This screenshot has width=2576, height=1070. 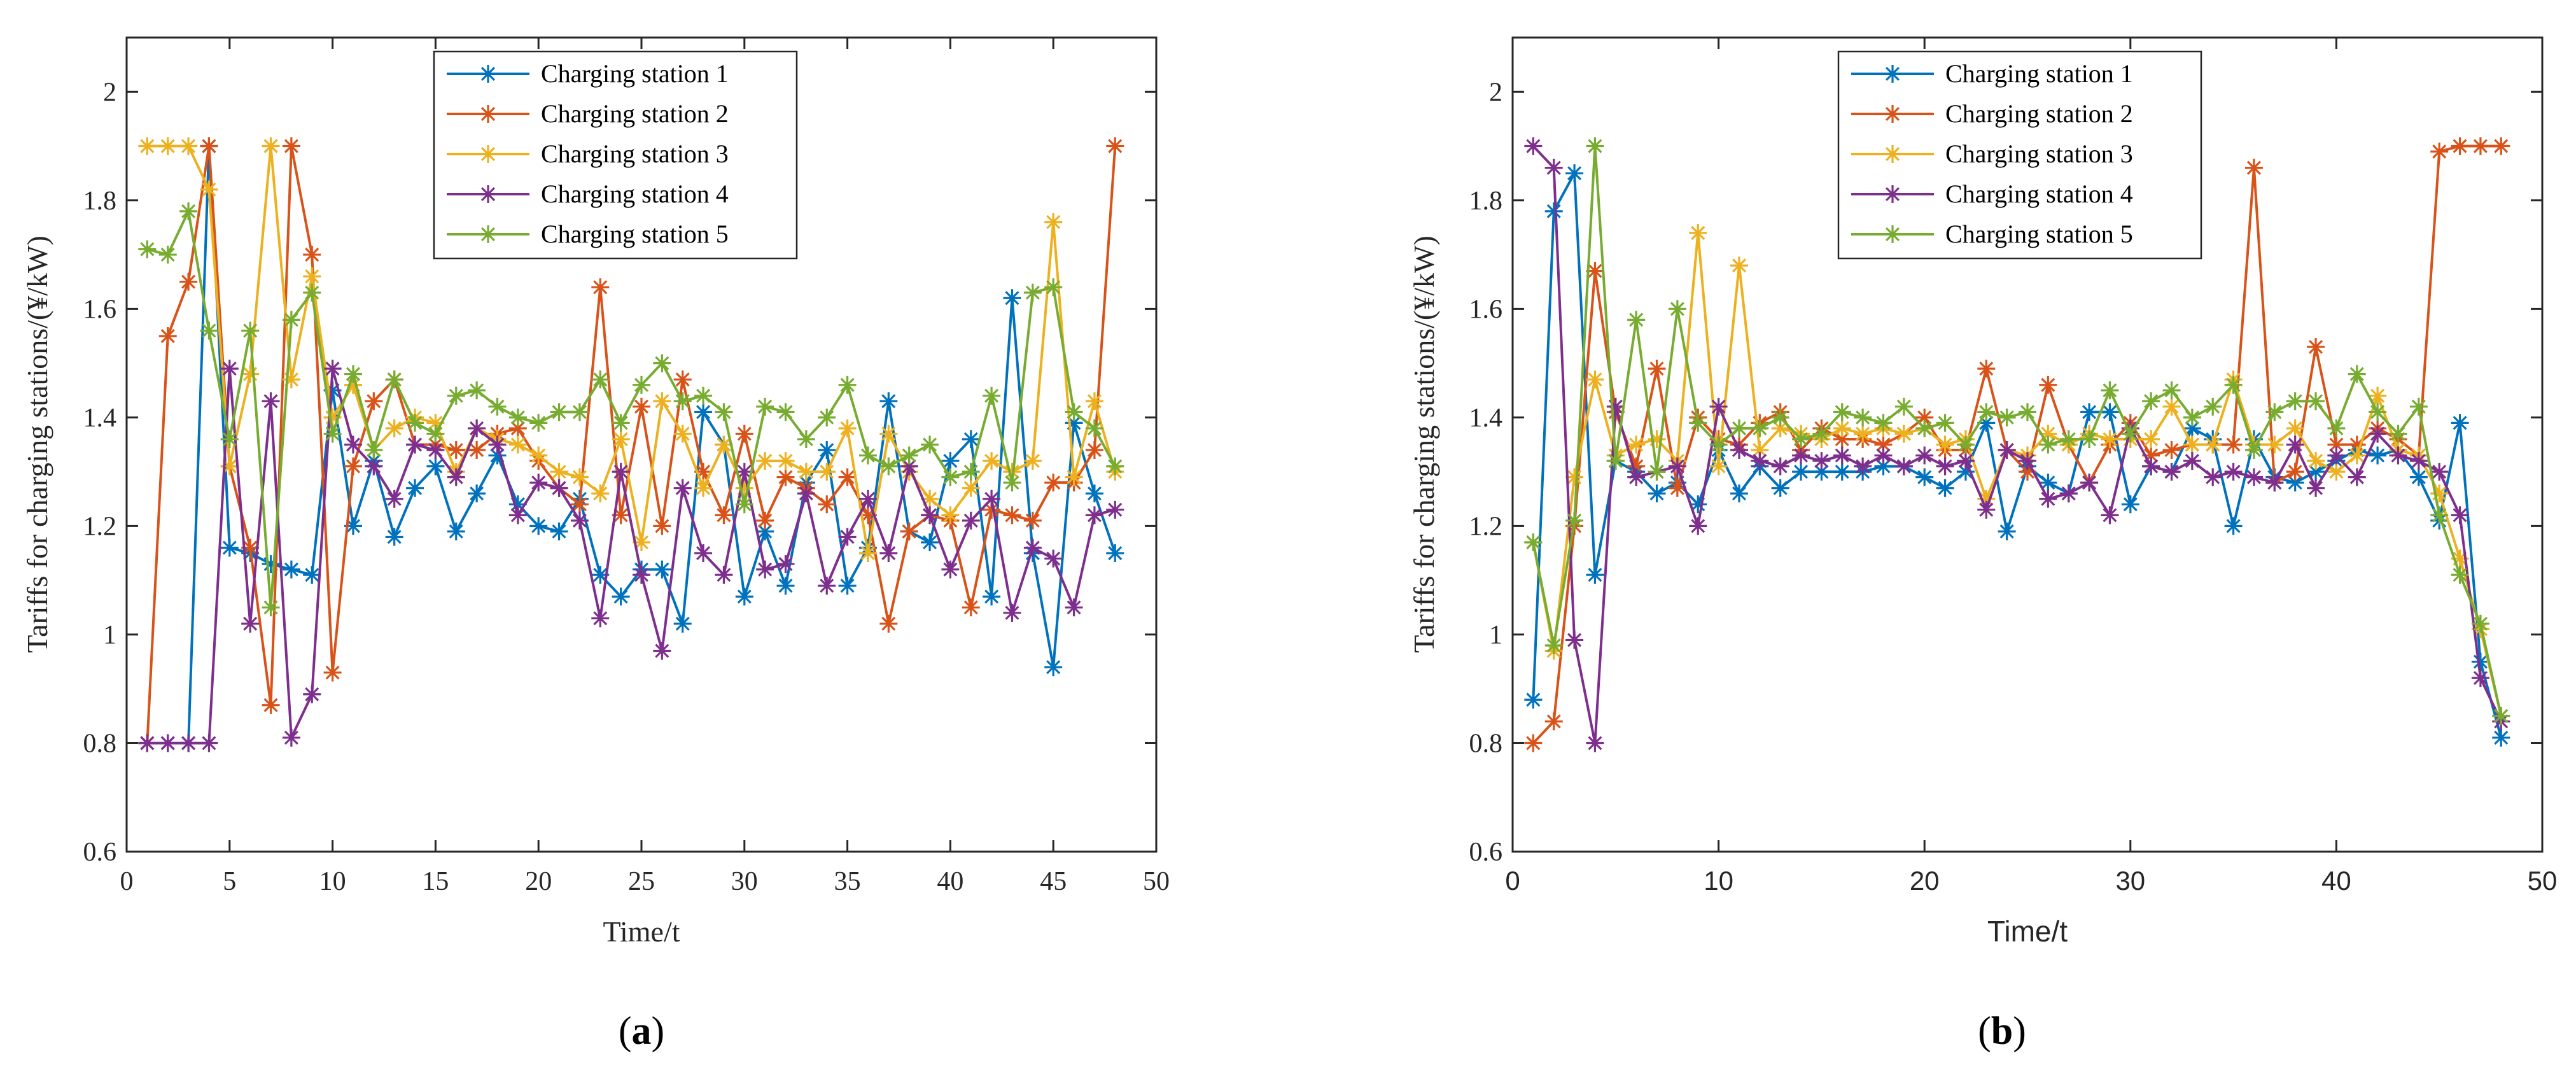 I want to click on legend-label-a: Charging station 3, so click(x=635, y=153).